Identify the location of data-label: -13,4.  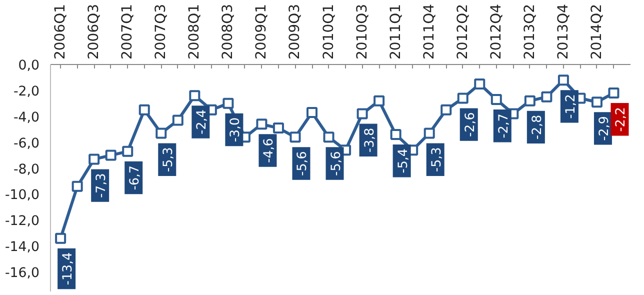
(67, 269).